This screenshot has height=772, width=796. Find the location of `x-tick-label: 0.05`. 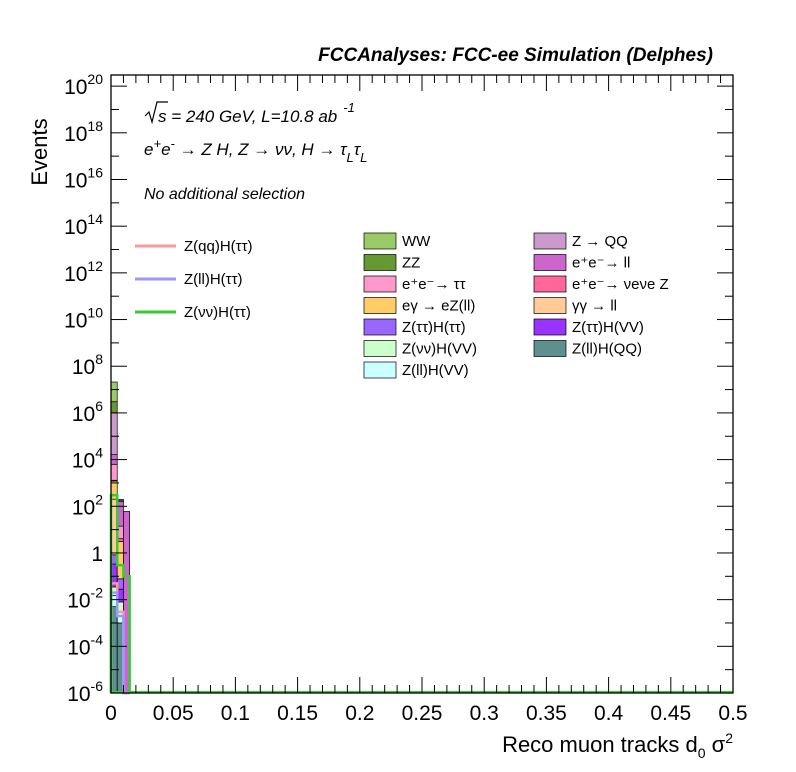

x-tick-label: 0.05 is located at coordinates (173, 713).